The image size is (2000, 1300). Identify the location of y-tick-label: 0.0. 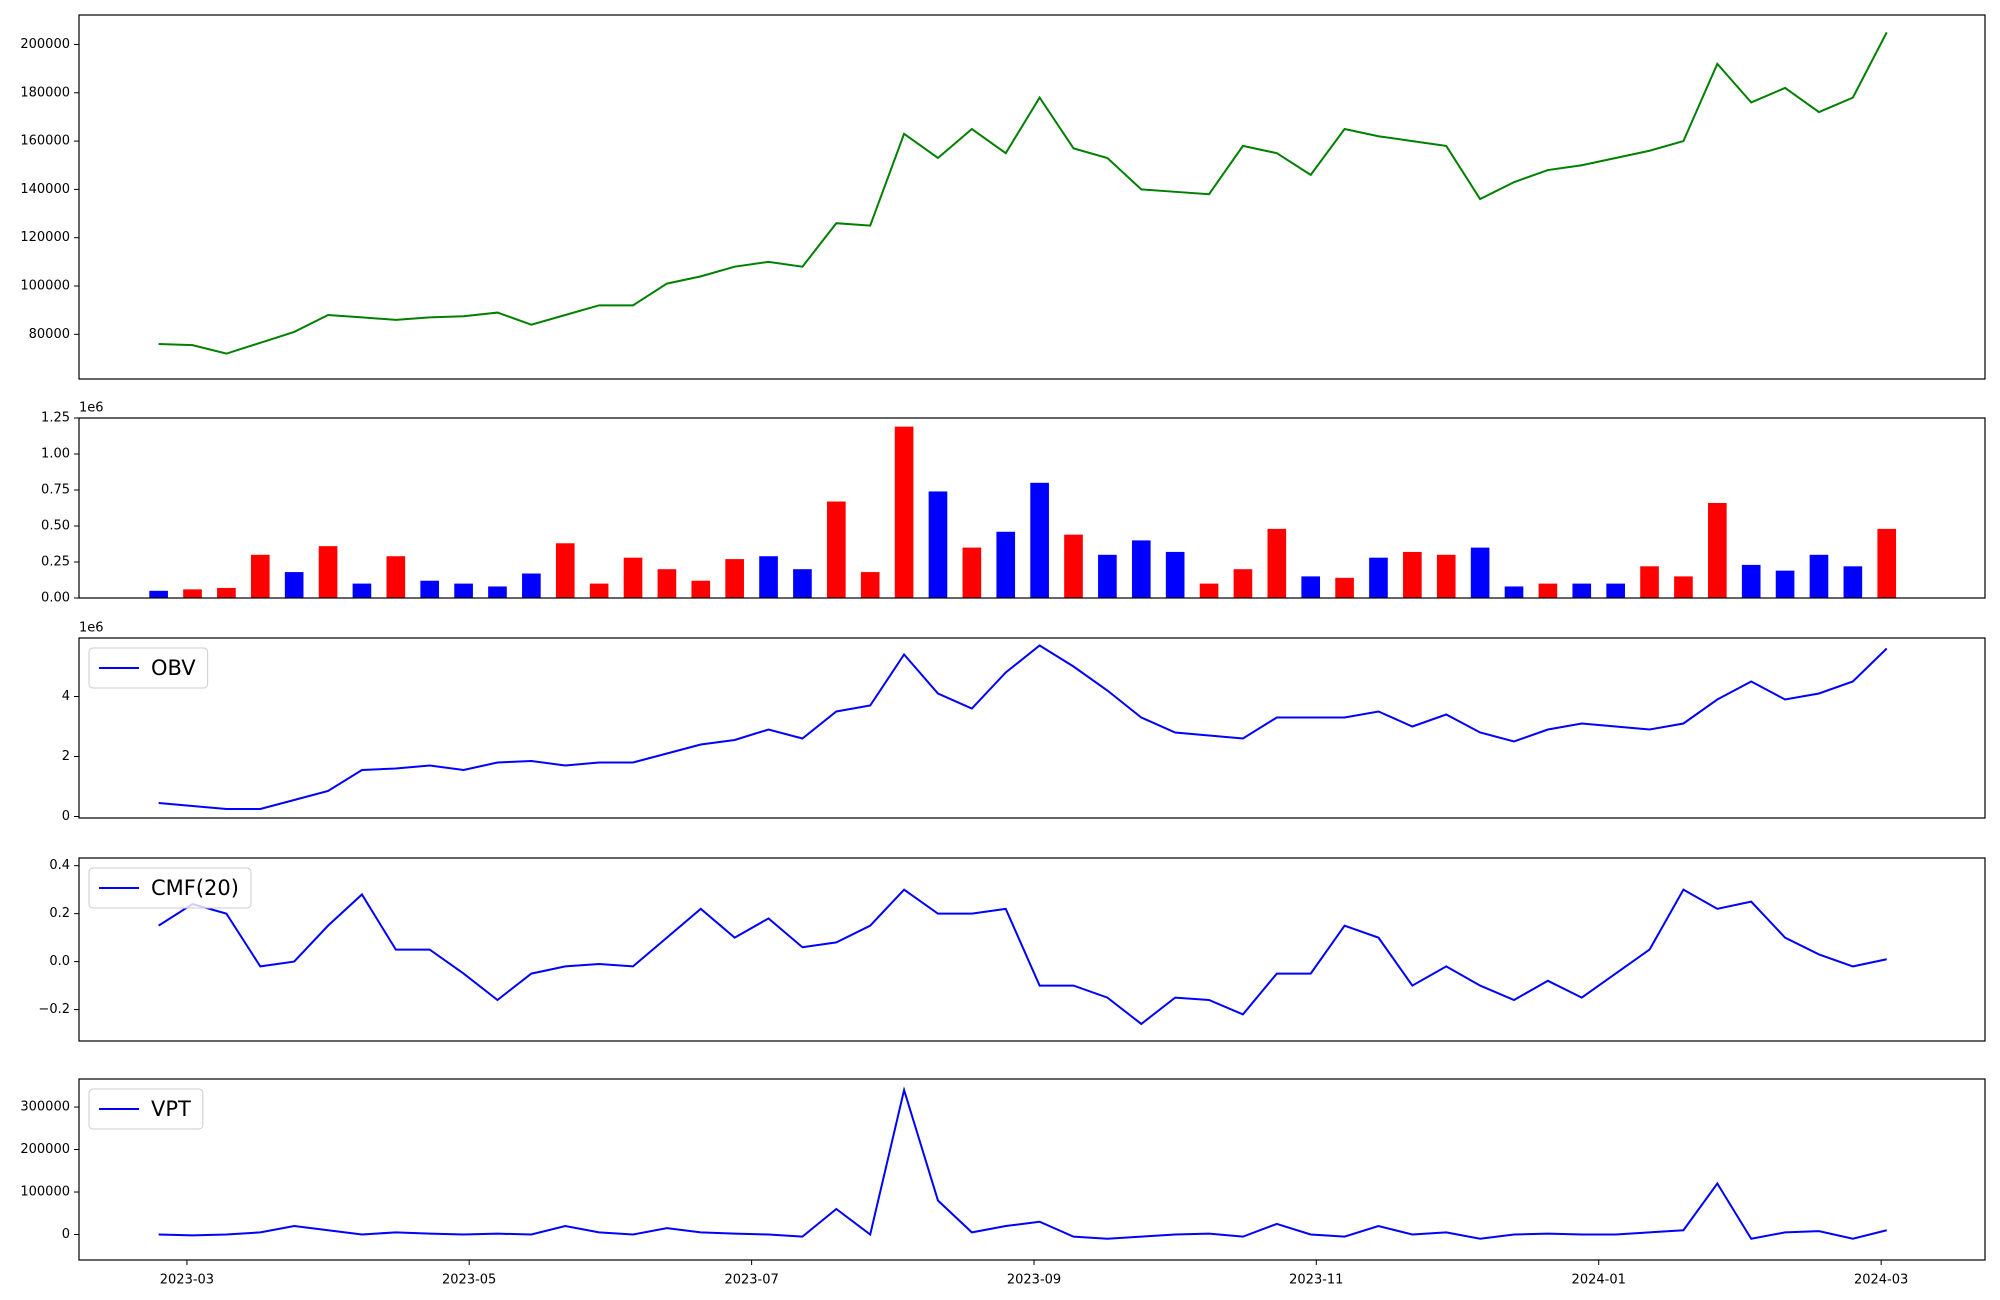
(59, 961).